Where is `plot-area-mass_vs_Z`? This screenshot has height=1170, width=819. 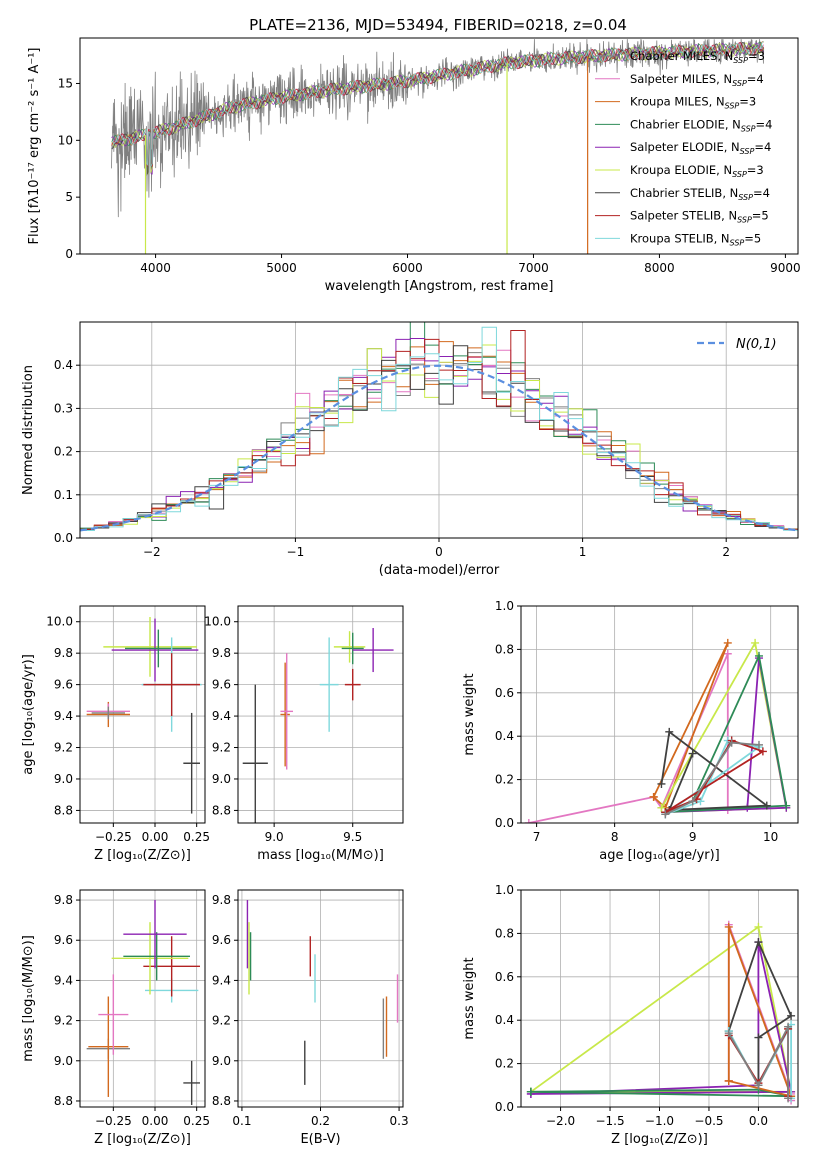
plot-area-mass_vs_Z is located at coordinates (143, 1002).